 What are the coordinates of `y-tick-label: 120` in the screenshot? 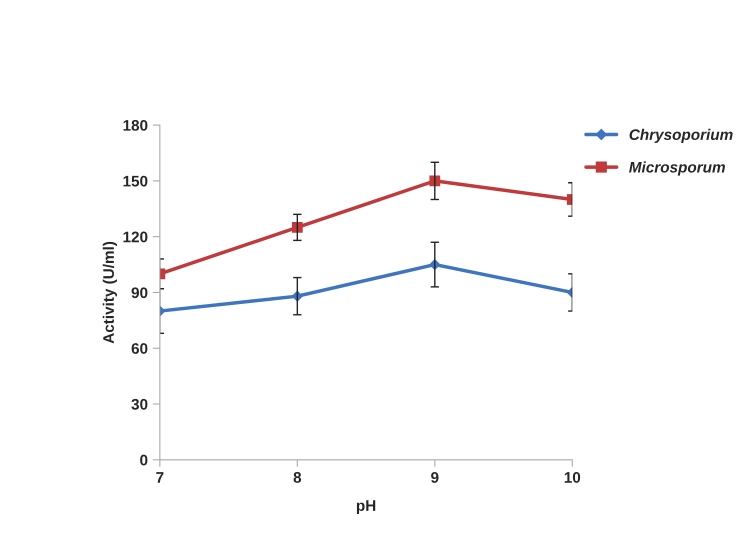 It's located at (136, 237).